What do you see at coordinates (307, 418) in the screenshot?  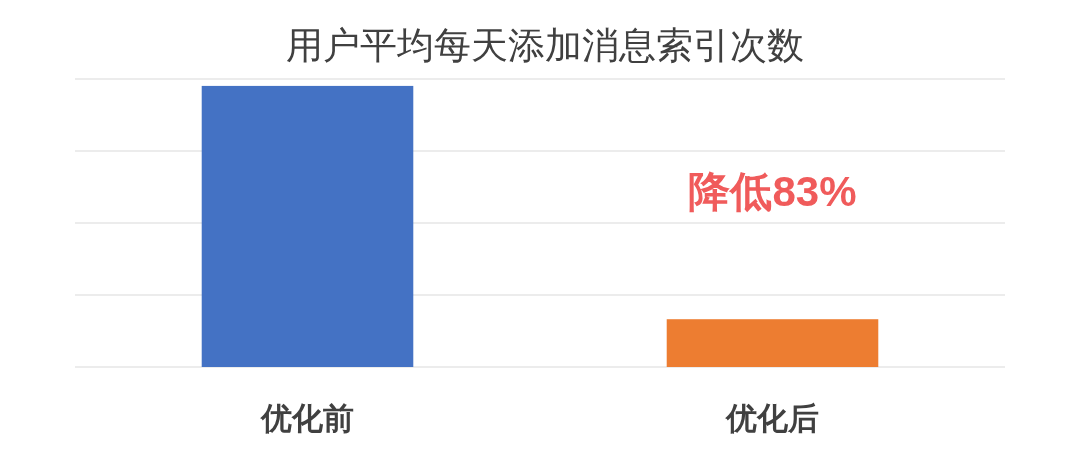 I see `x-tick-label: 优化前` at bounding box center [307, 418].